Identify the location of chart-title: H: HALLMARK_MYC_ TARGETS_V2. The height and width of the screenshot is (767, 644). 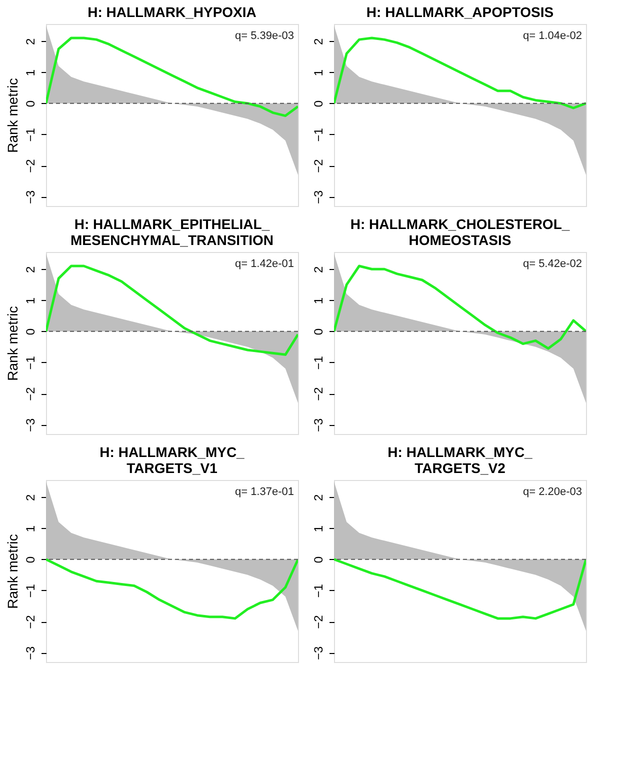
(460, 460).